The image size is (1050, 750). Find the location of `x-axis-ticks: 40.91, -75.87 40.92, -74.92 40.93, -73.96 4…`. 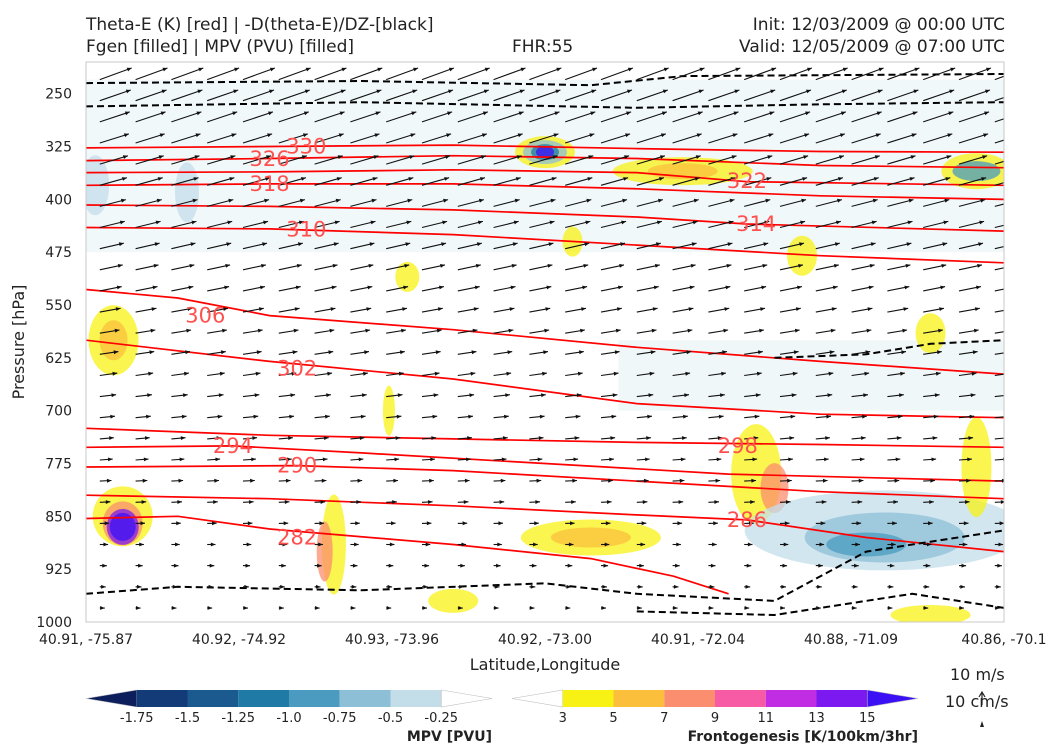

x-axis-ticks: 40.91, -75.87 40.92, -74.92 40.93, -73.96 4… is located at coordinates (543, 640).